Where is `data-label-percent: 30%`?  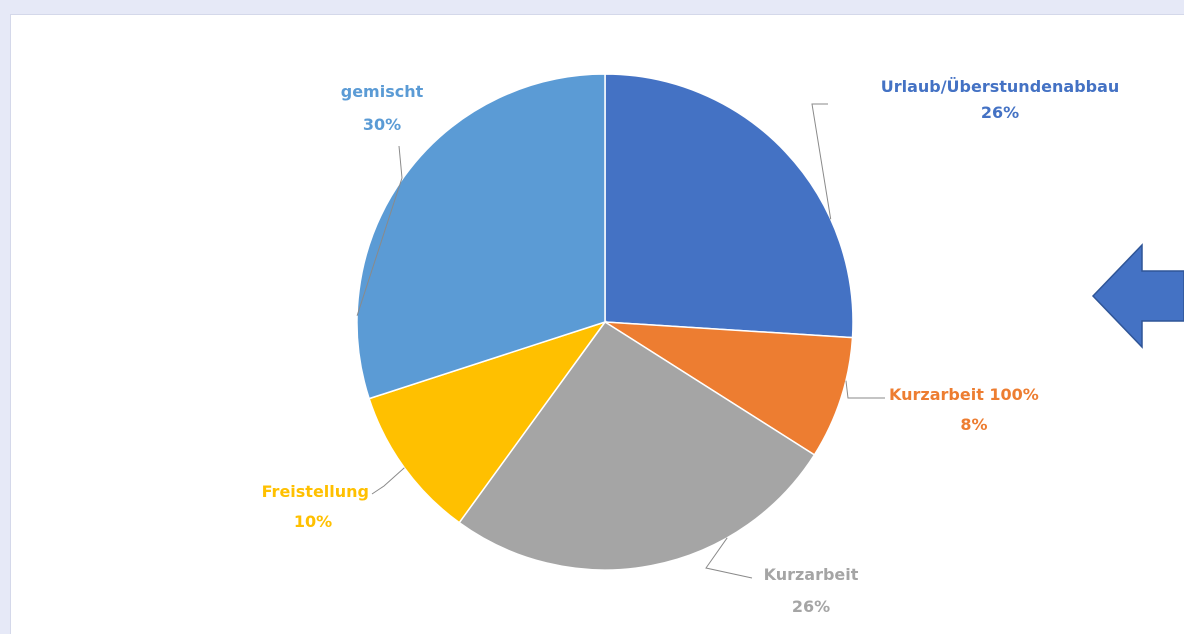
data-label-percent: 30% is located at coordinates (382, 124).